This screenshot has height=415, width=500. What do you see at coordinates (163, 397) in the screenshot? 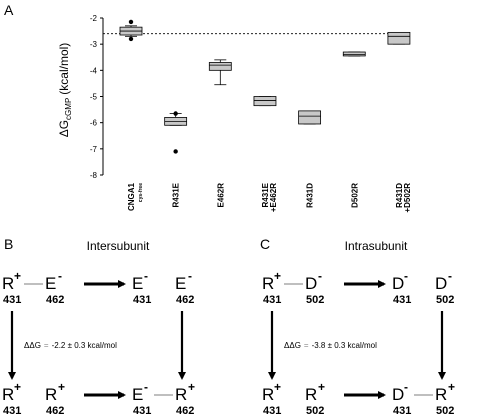
I see `residue-pair-br: E - 431 R +462` at bounding box center [163, 397].